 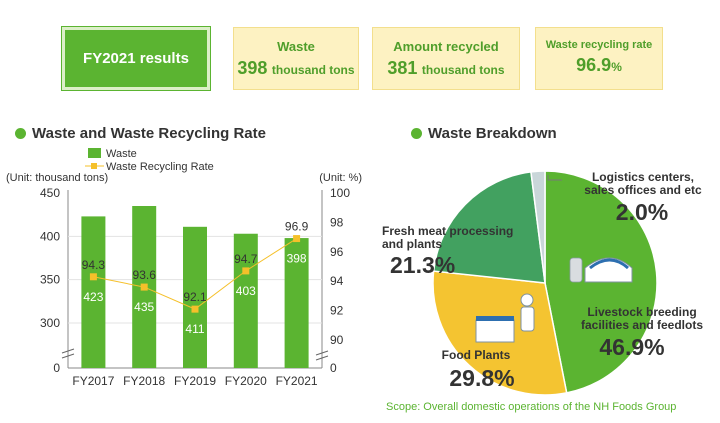 What do you see at coordinates (50, 193) in the screenshot?
I see `left-tick-label: 450` at bounding box center [50, 193].